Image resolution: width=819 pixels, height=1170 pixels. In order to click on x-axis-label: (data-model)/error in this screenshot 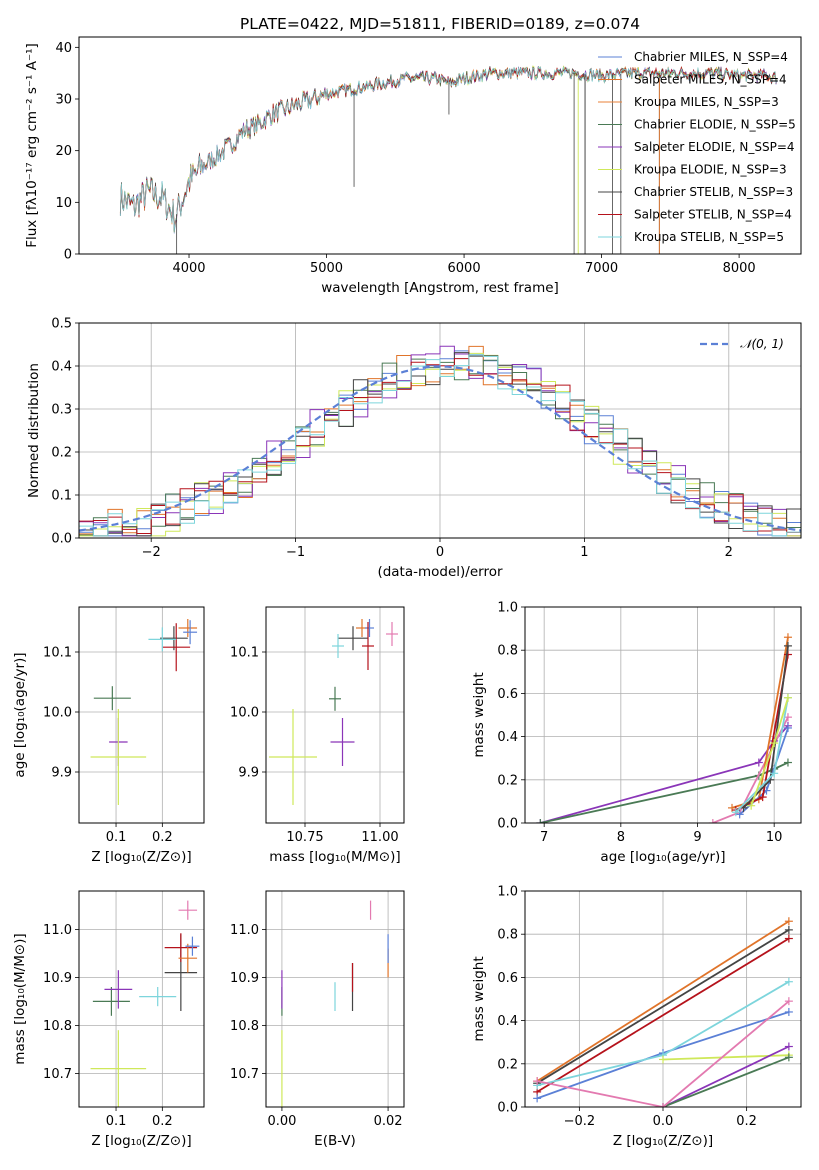, I will do `click(440, 572)`.